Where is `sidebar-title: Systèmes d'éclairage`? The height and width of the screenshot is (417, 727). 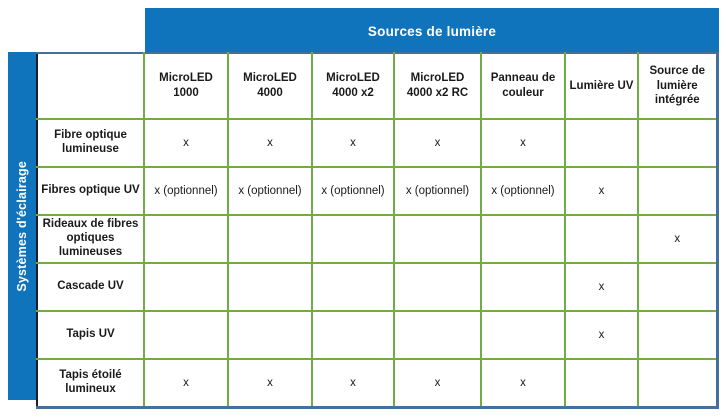 sidebar-title: Systèmes d'éclairage is located at coordinates (22, 226).